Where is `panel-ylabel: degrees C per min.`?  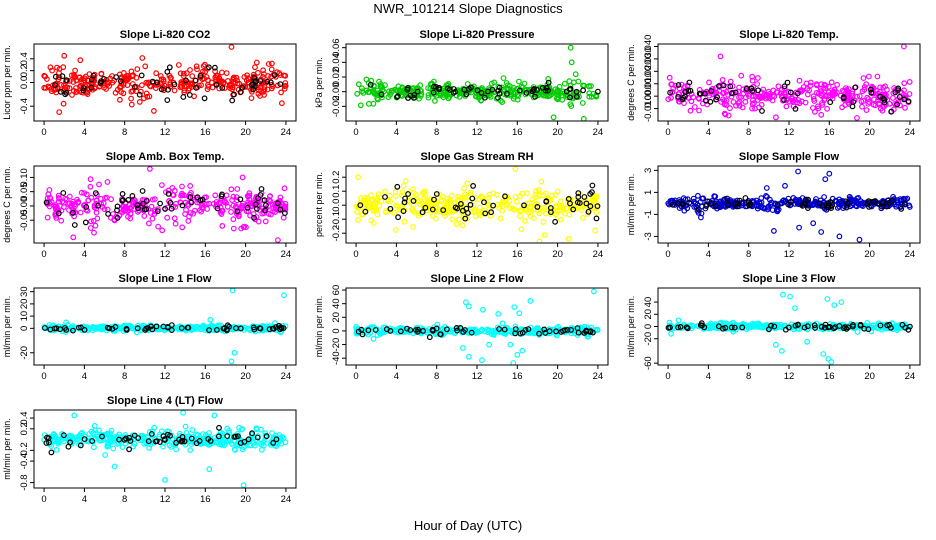
panel-ylabel: degrees C per min. is located at coordinates (631, 82).